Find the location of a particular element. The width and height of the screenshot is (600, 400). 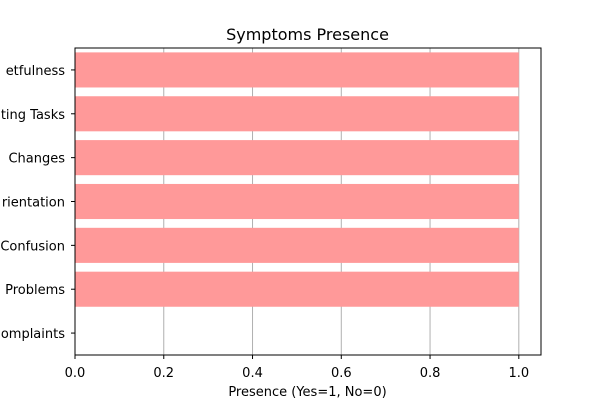

x-tick-label: 0.0 is located at coordinates (75, 373).